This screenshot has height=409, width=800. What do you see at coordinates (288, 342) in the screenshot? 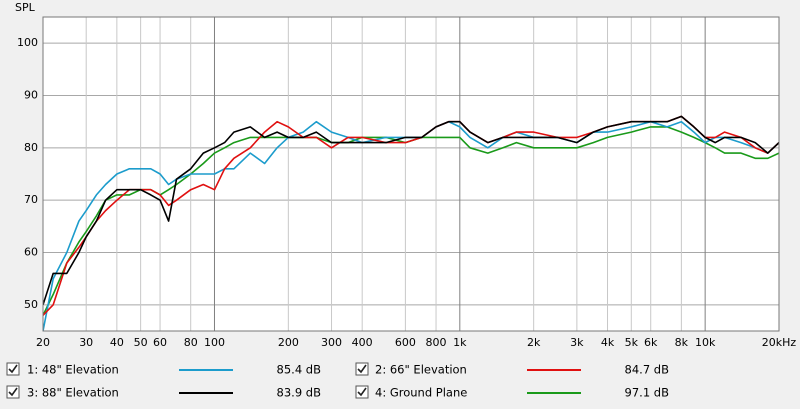
I see `x-tick-label: 200` at bounding box center [288, 342].